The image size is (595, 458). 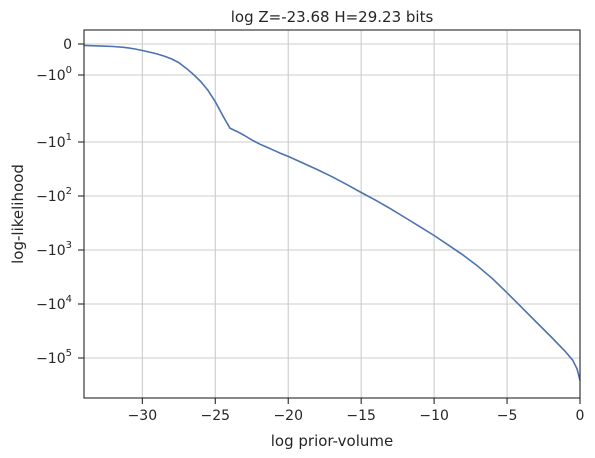 I want to click on chart-title: log Z=-23.68 H=29.23 bits, so click(x=332, y=17).